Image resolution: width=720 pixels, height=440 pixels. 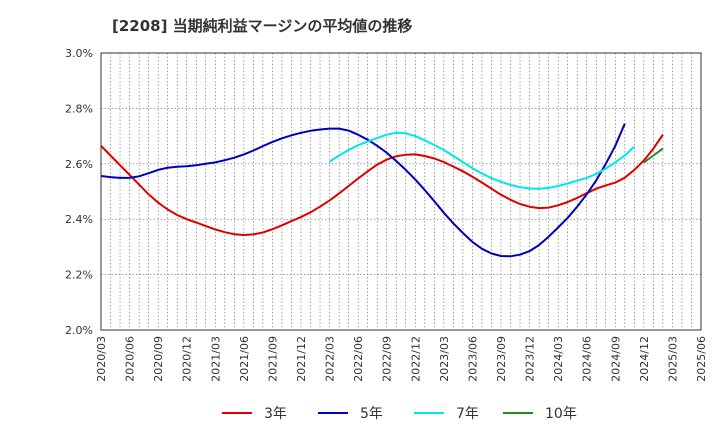 What do you see at coordinates (79, 53) in the screenshot?
I see `y-tick-label: 3.0%` at bounding box center [79, 53].